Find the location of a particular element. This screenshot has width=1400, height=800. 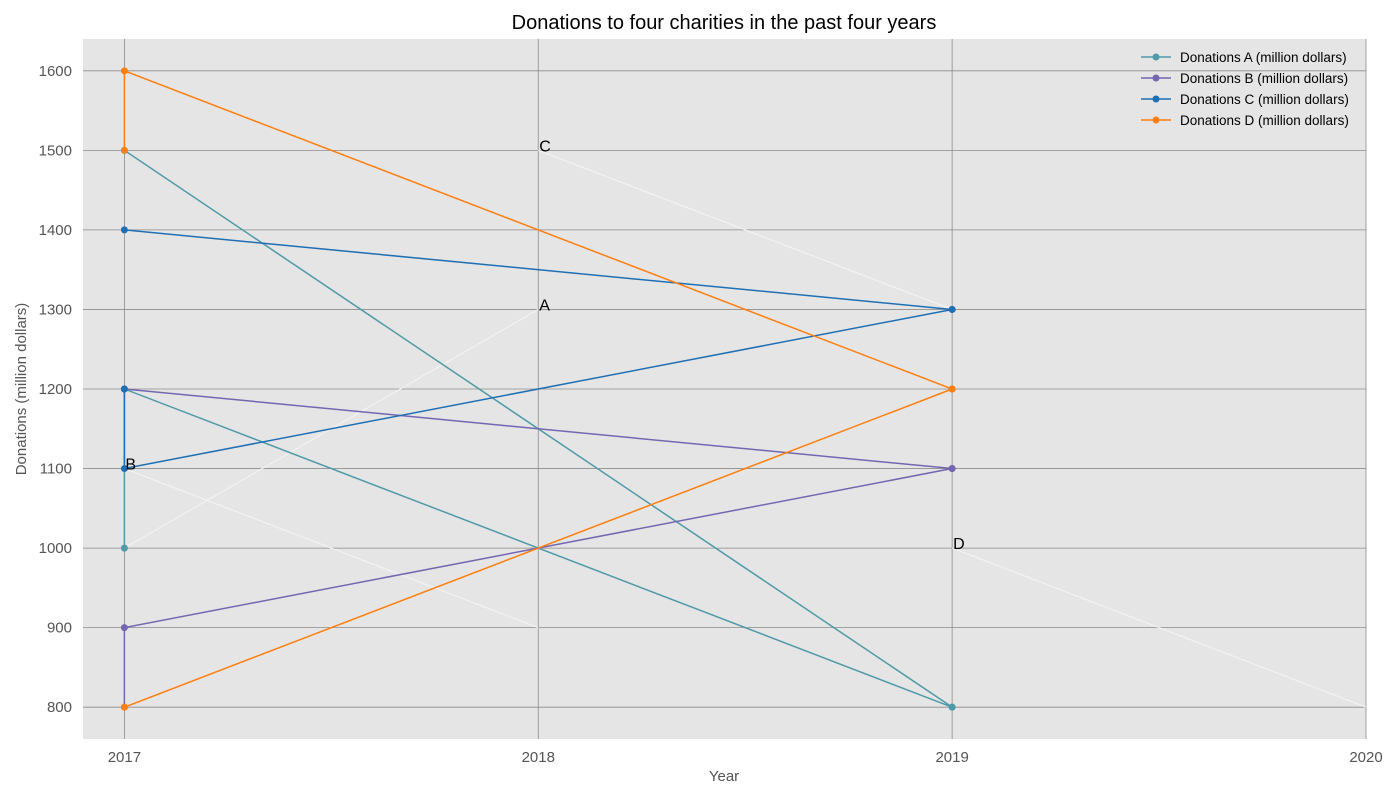

legend-label: Donations D (million dollars) is located at coordinates (1264, 120).